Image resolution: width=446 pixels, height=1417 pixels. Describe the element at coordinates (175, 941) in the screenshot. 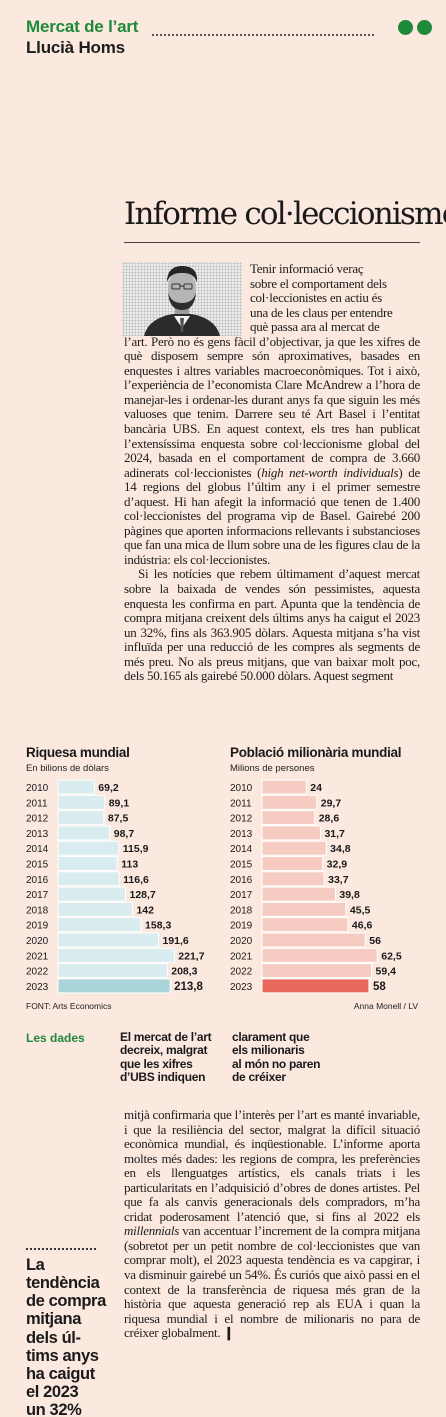

I see `value-label: 191,6` at that location.